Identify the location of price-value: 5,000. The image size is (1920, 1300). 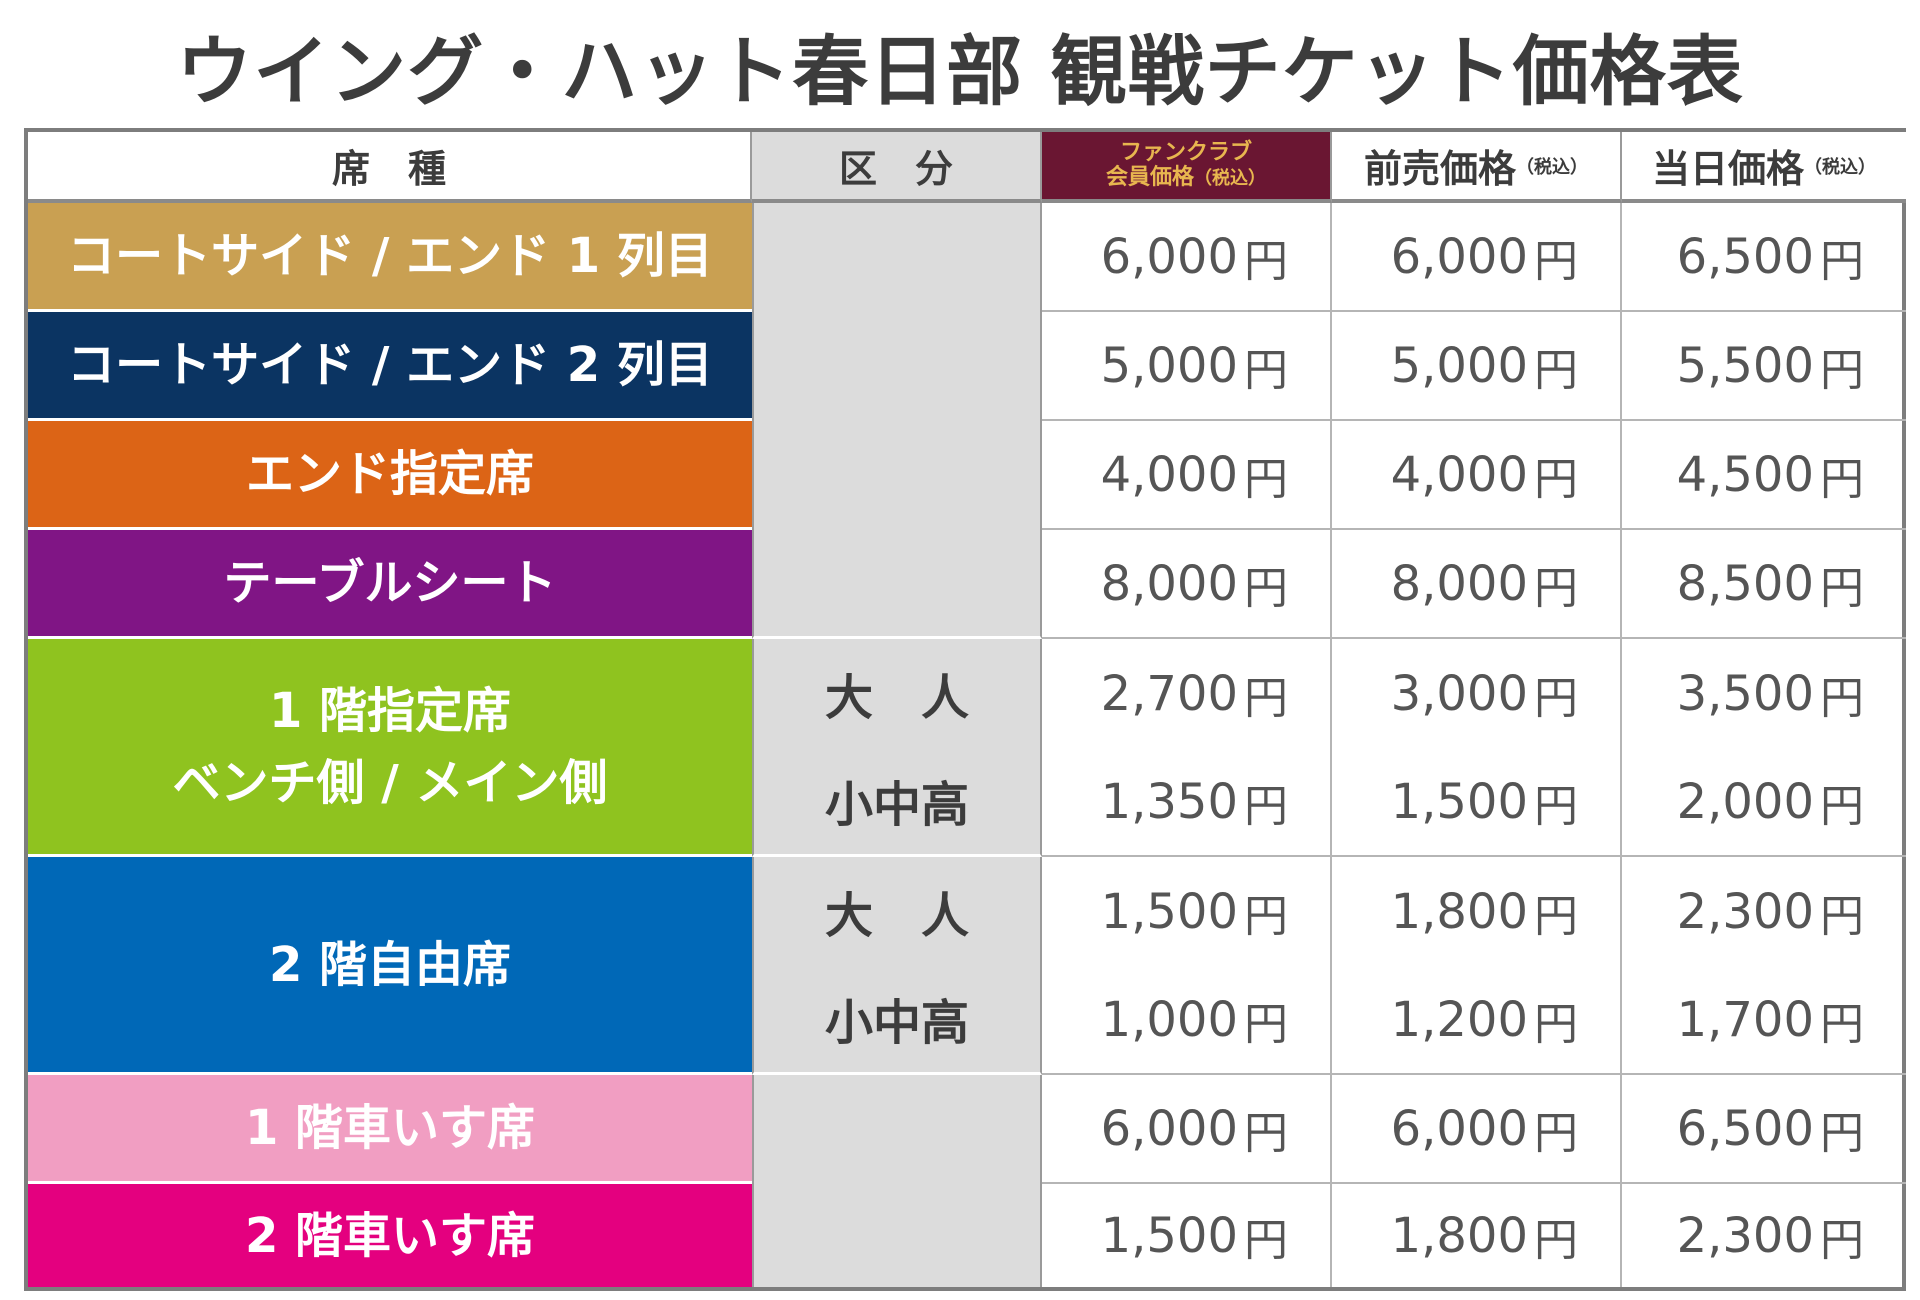
(1459, 365).